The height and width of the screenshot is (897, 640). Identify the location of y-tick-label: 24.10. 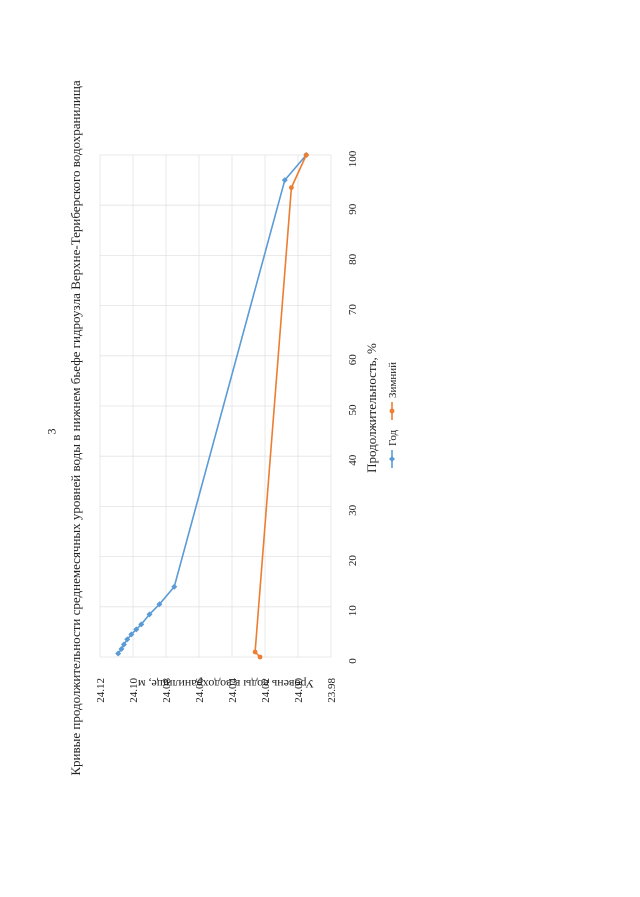
(134, 690).